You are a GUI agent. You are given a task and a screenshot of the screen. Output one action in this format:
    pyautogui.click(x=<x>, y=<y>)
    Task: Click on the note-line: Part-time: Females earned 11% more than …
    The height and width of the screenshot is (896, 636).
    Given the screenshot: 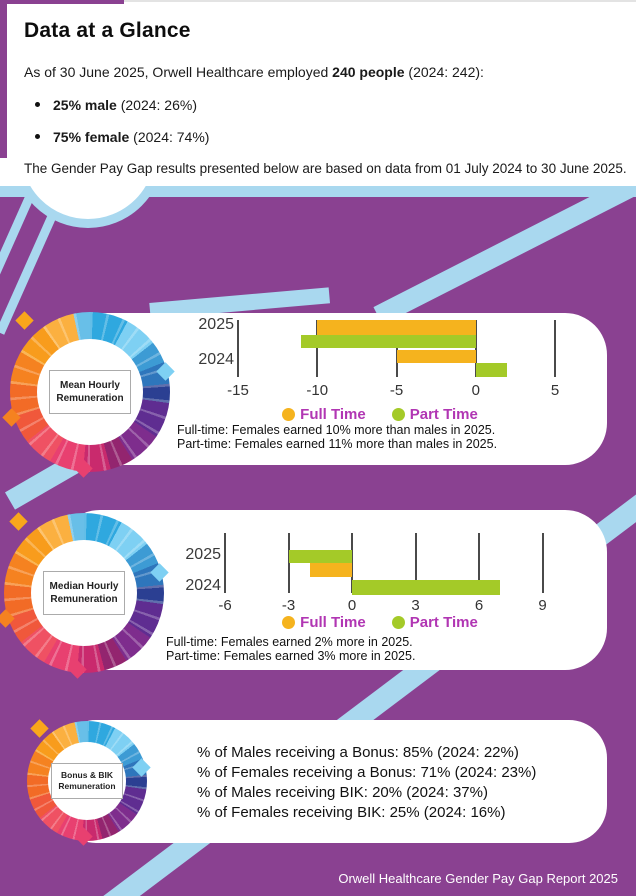 What is the action you would take?
    pyautogui.click(x=337, y=443)
    